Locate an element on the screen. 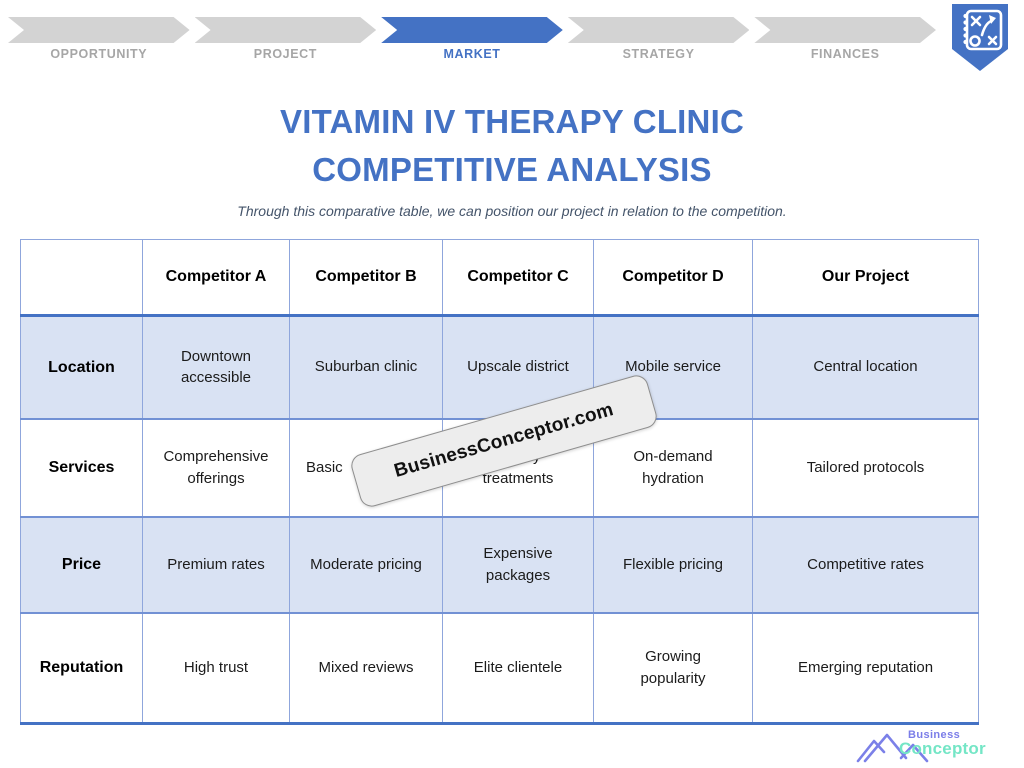  table-cell: Growing popularity is located at coordinates (673, 668).